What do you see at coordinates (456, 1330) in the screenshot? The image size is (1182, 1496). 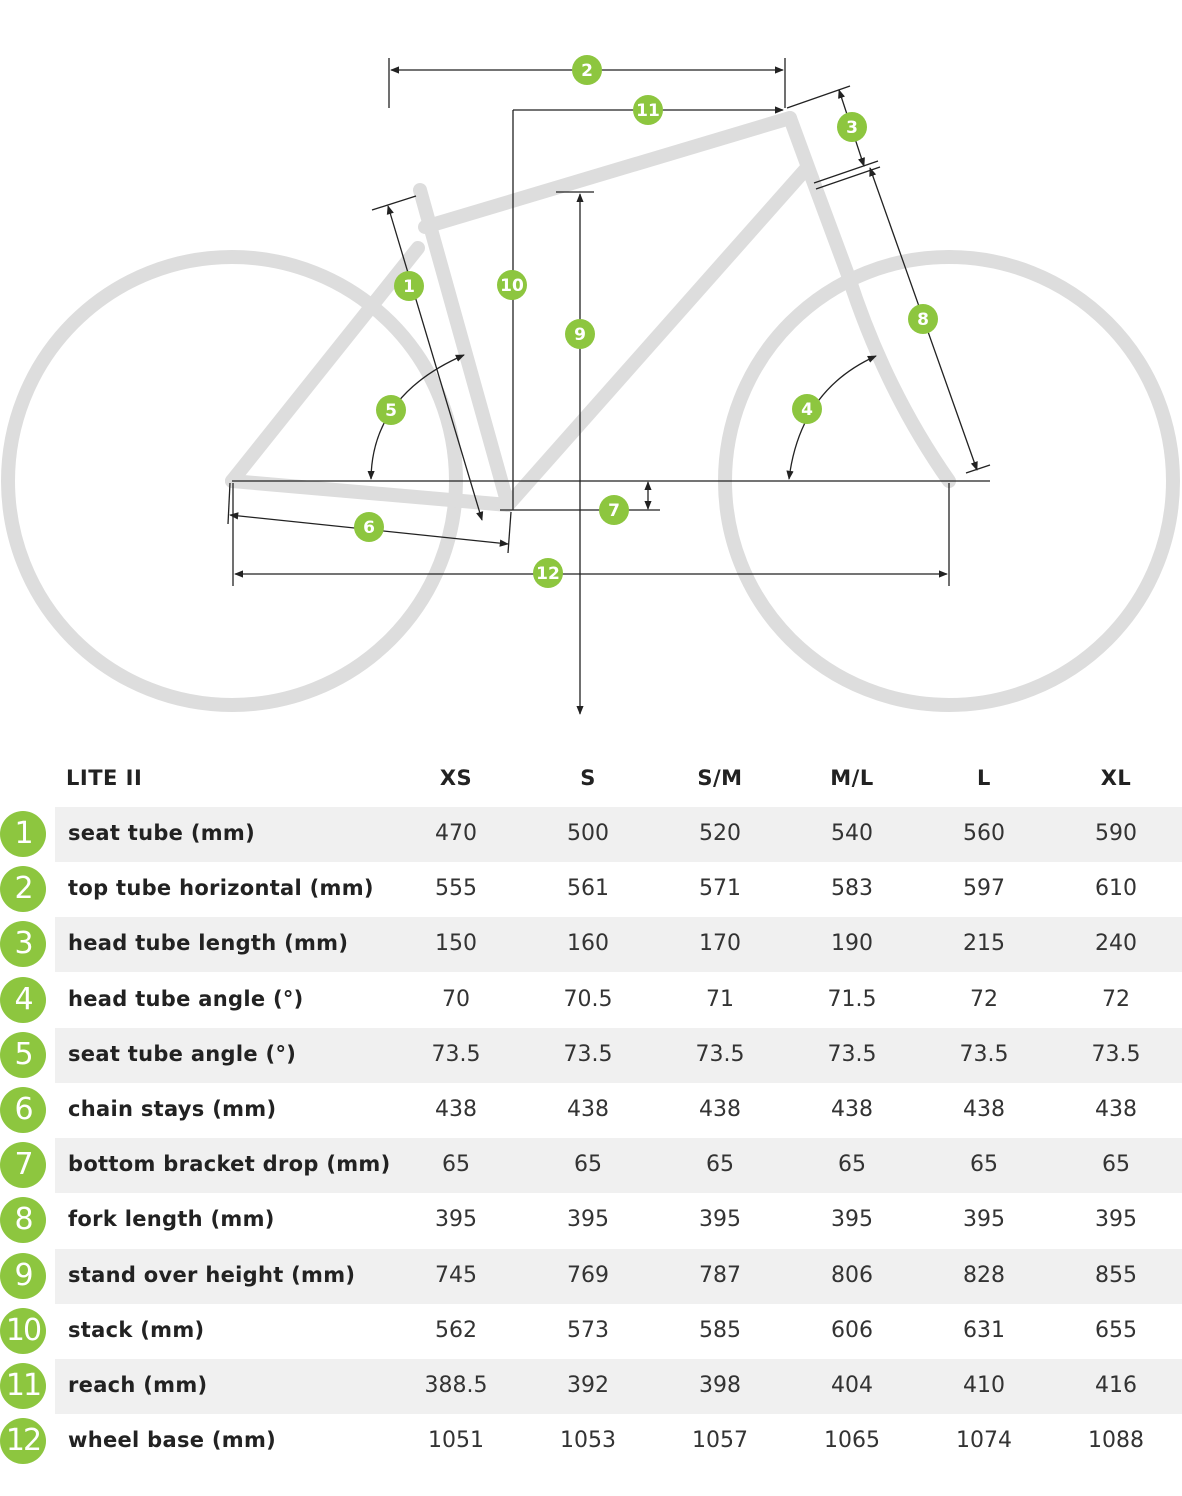 I see `table-cell: 562` at bounding box center [456, 1330].